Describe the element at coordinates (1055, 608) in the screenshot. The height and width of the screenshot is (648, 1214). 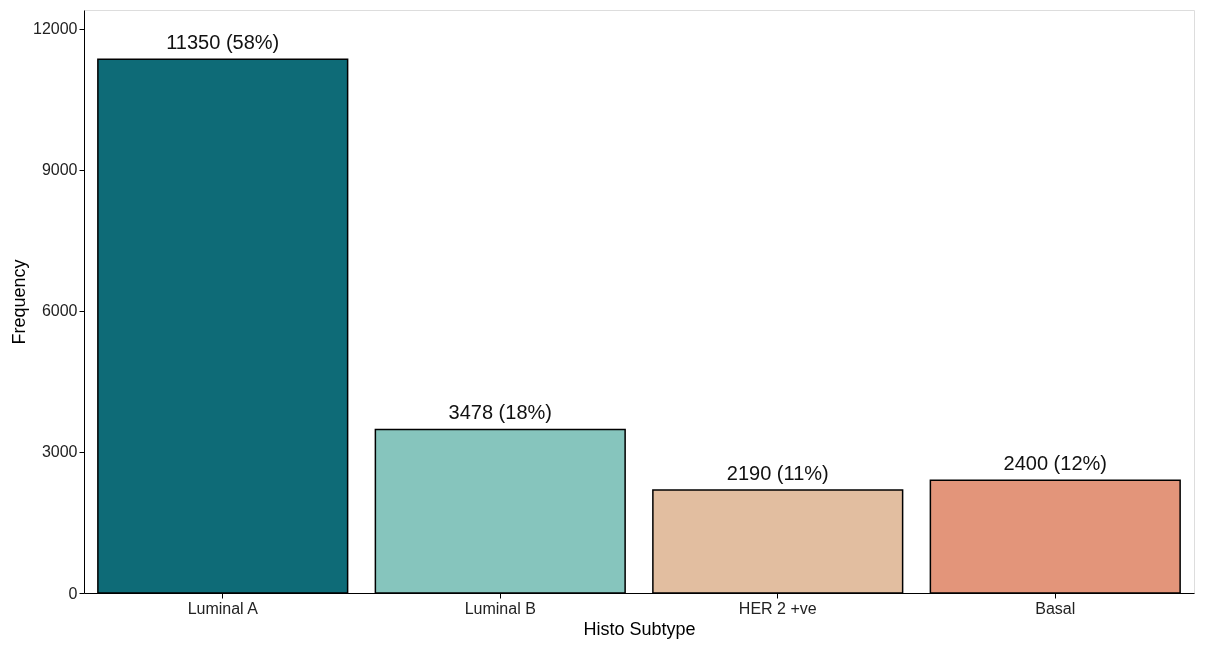
I see `x-tick-label: Basal` at that location.